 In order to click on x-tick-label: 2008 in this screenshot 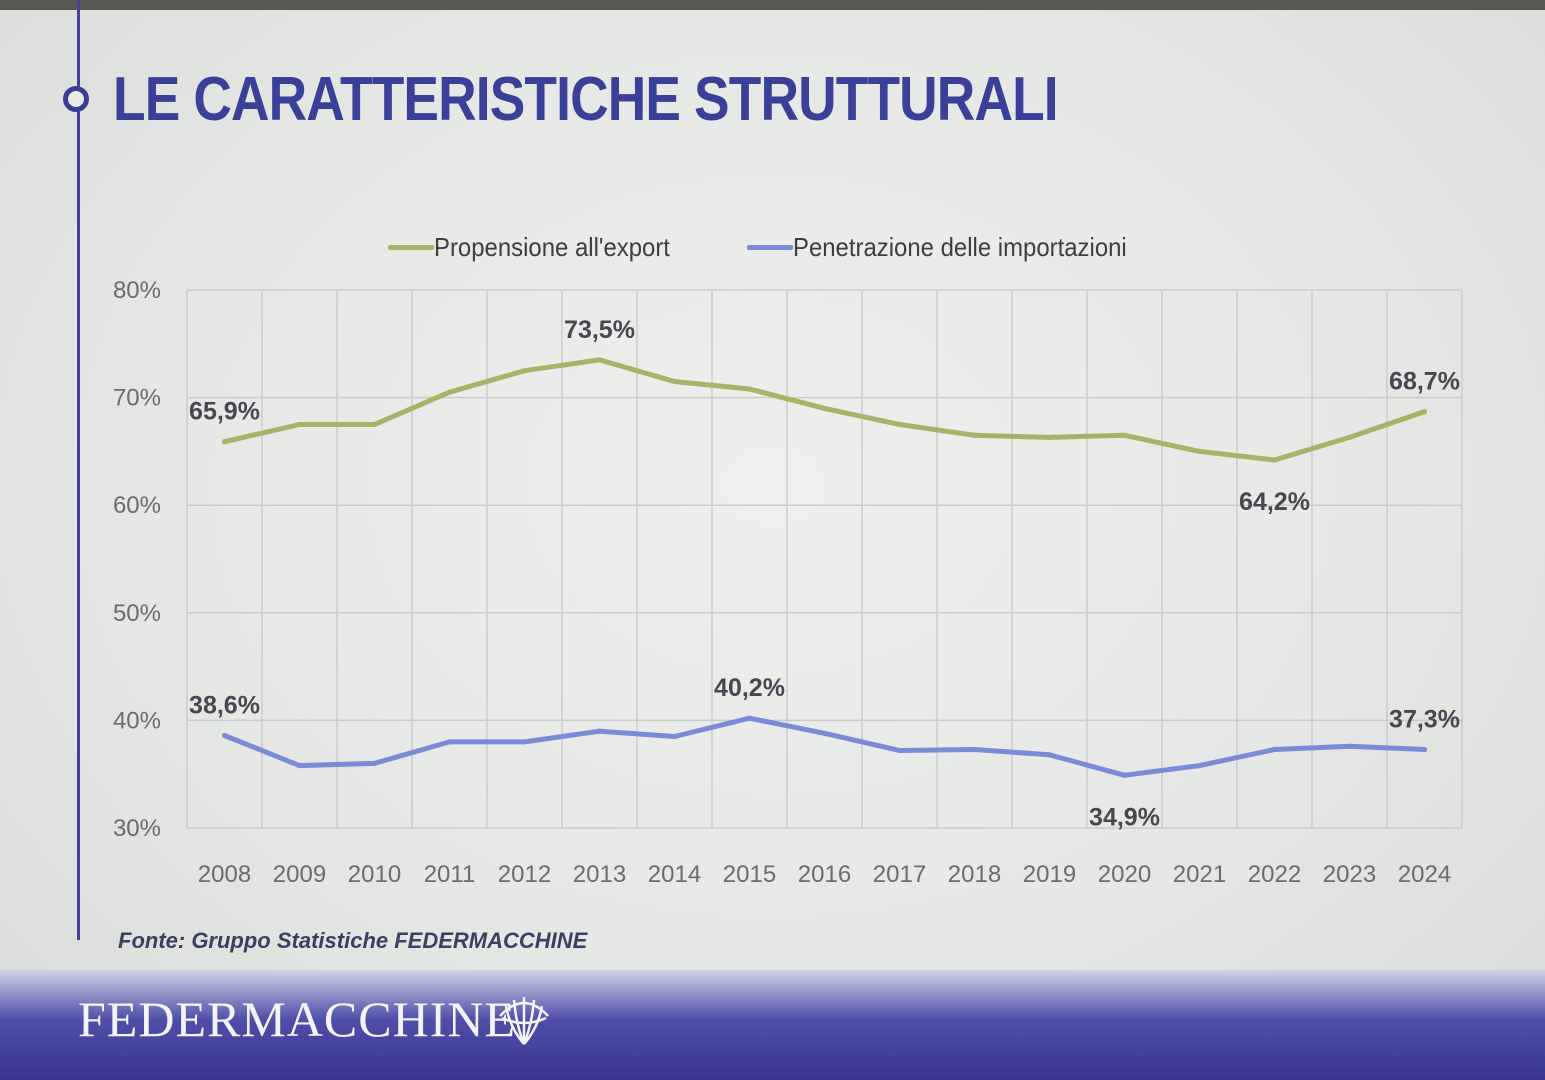, I will do `click(224, 874)`.